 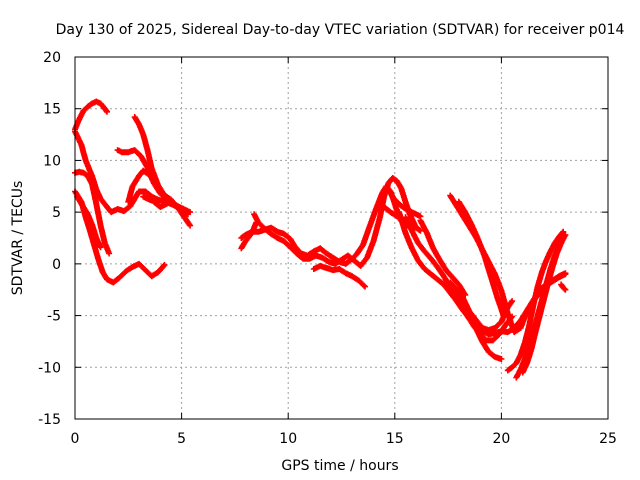 I want to click on series-arc-c3, so click(x=335, y=222).